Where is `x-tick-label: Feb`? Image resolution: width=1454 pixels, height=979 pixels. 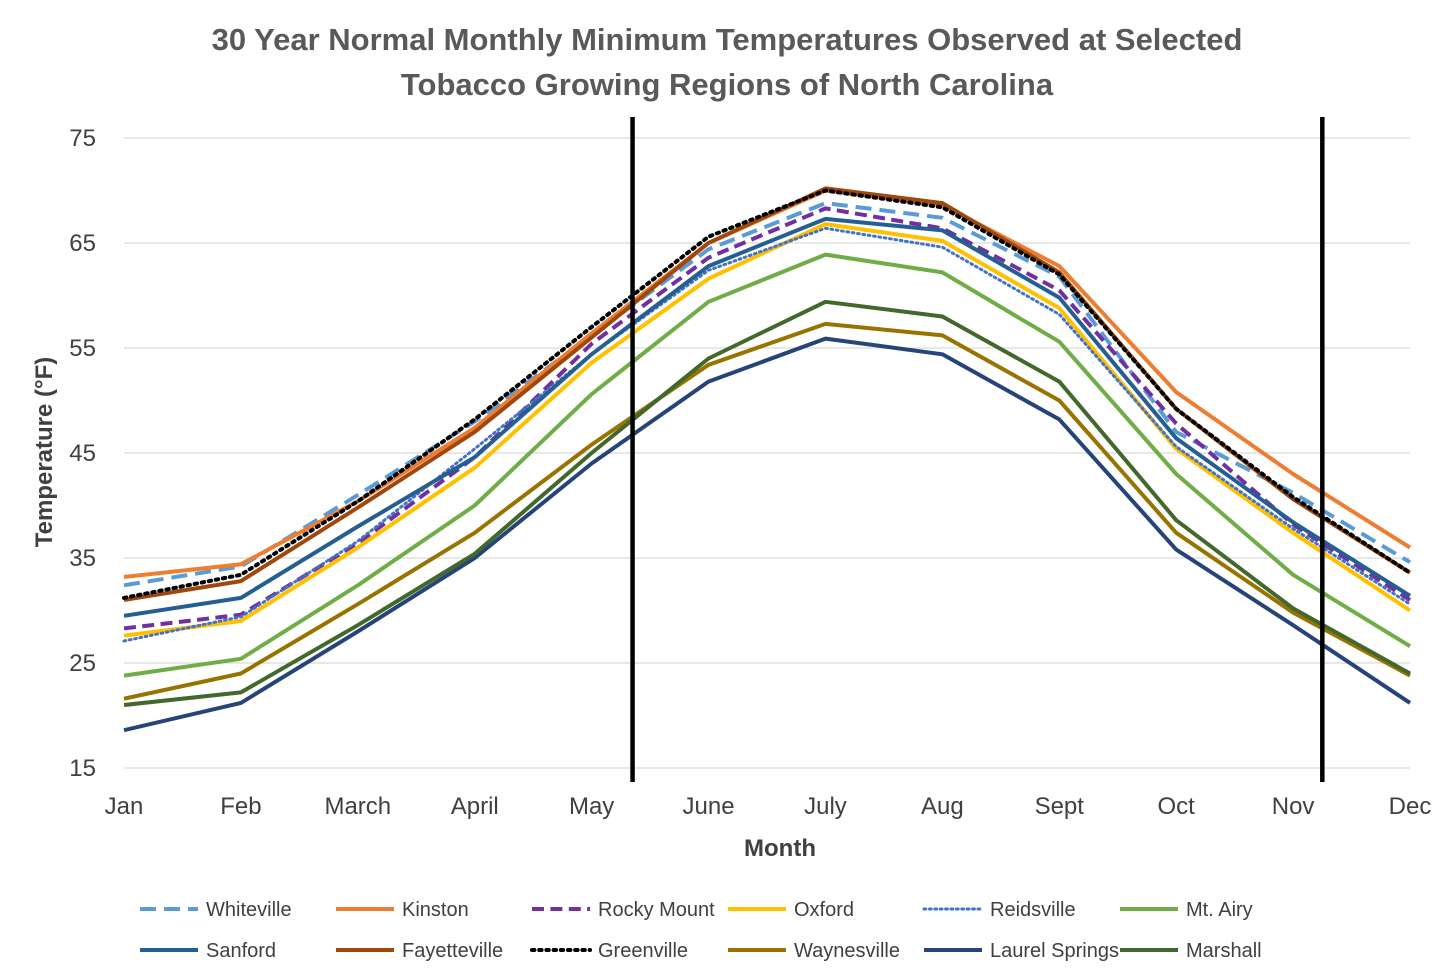
x-tick-label: Feb is located at coordinates (240, 806).